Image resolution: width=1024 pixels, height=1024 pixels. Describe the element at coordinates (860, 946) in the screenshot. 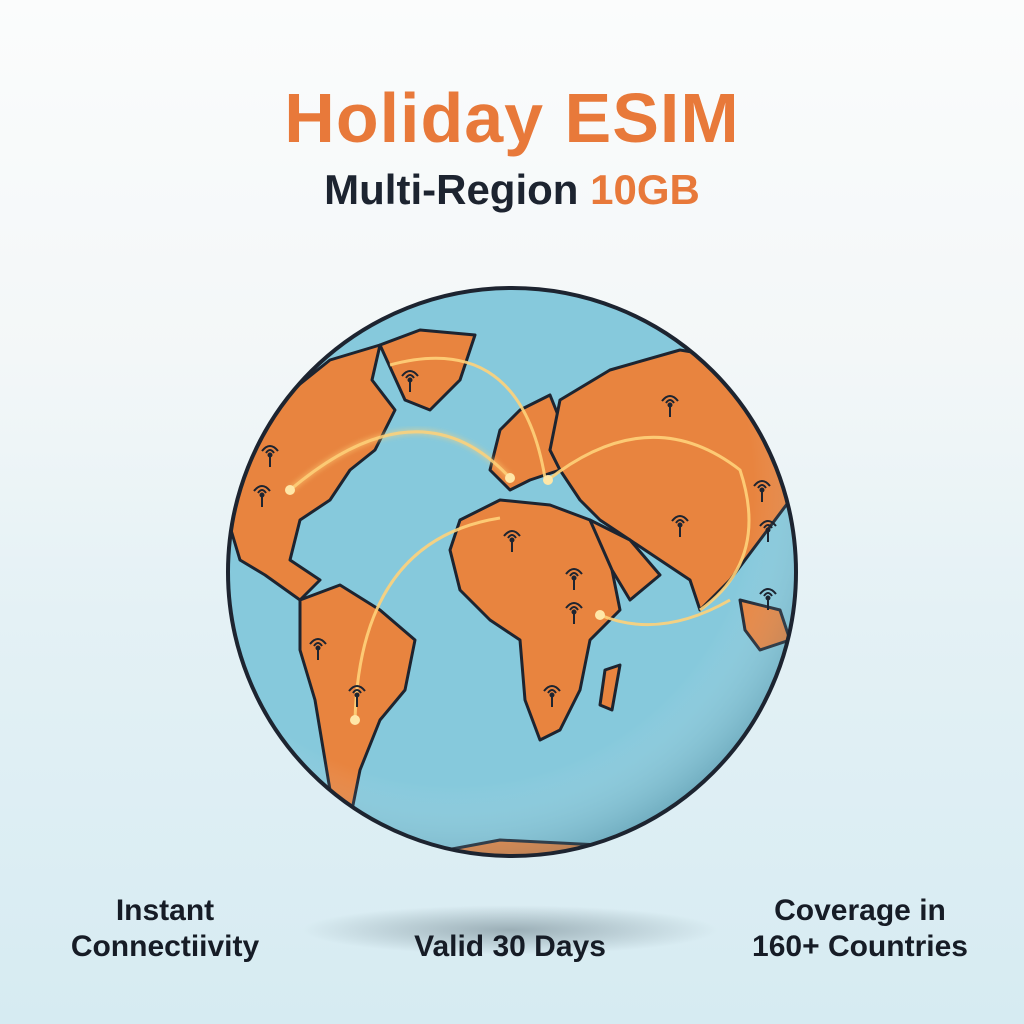

I see `feature-line: 160+ Countries` at that location.